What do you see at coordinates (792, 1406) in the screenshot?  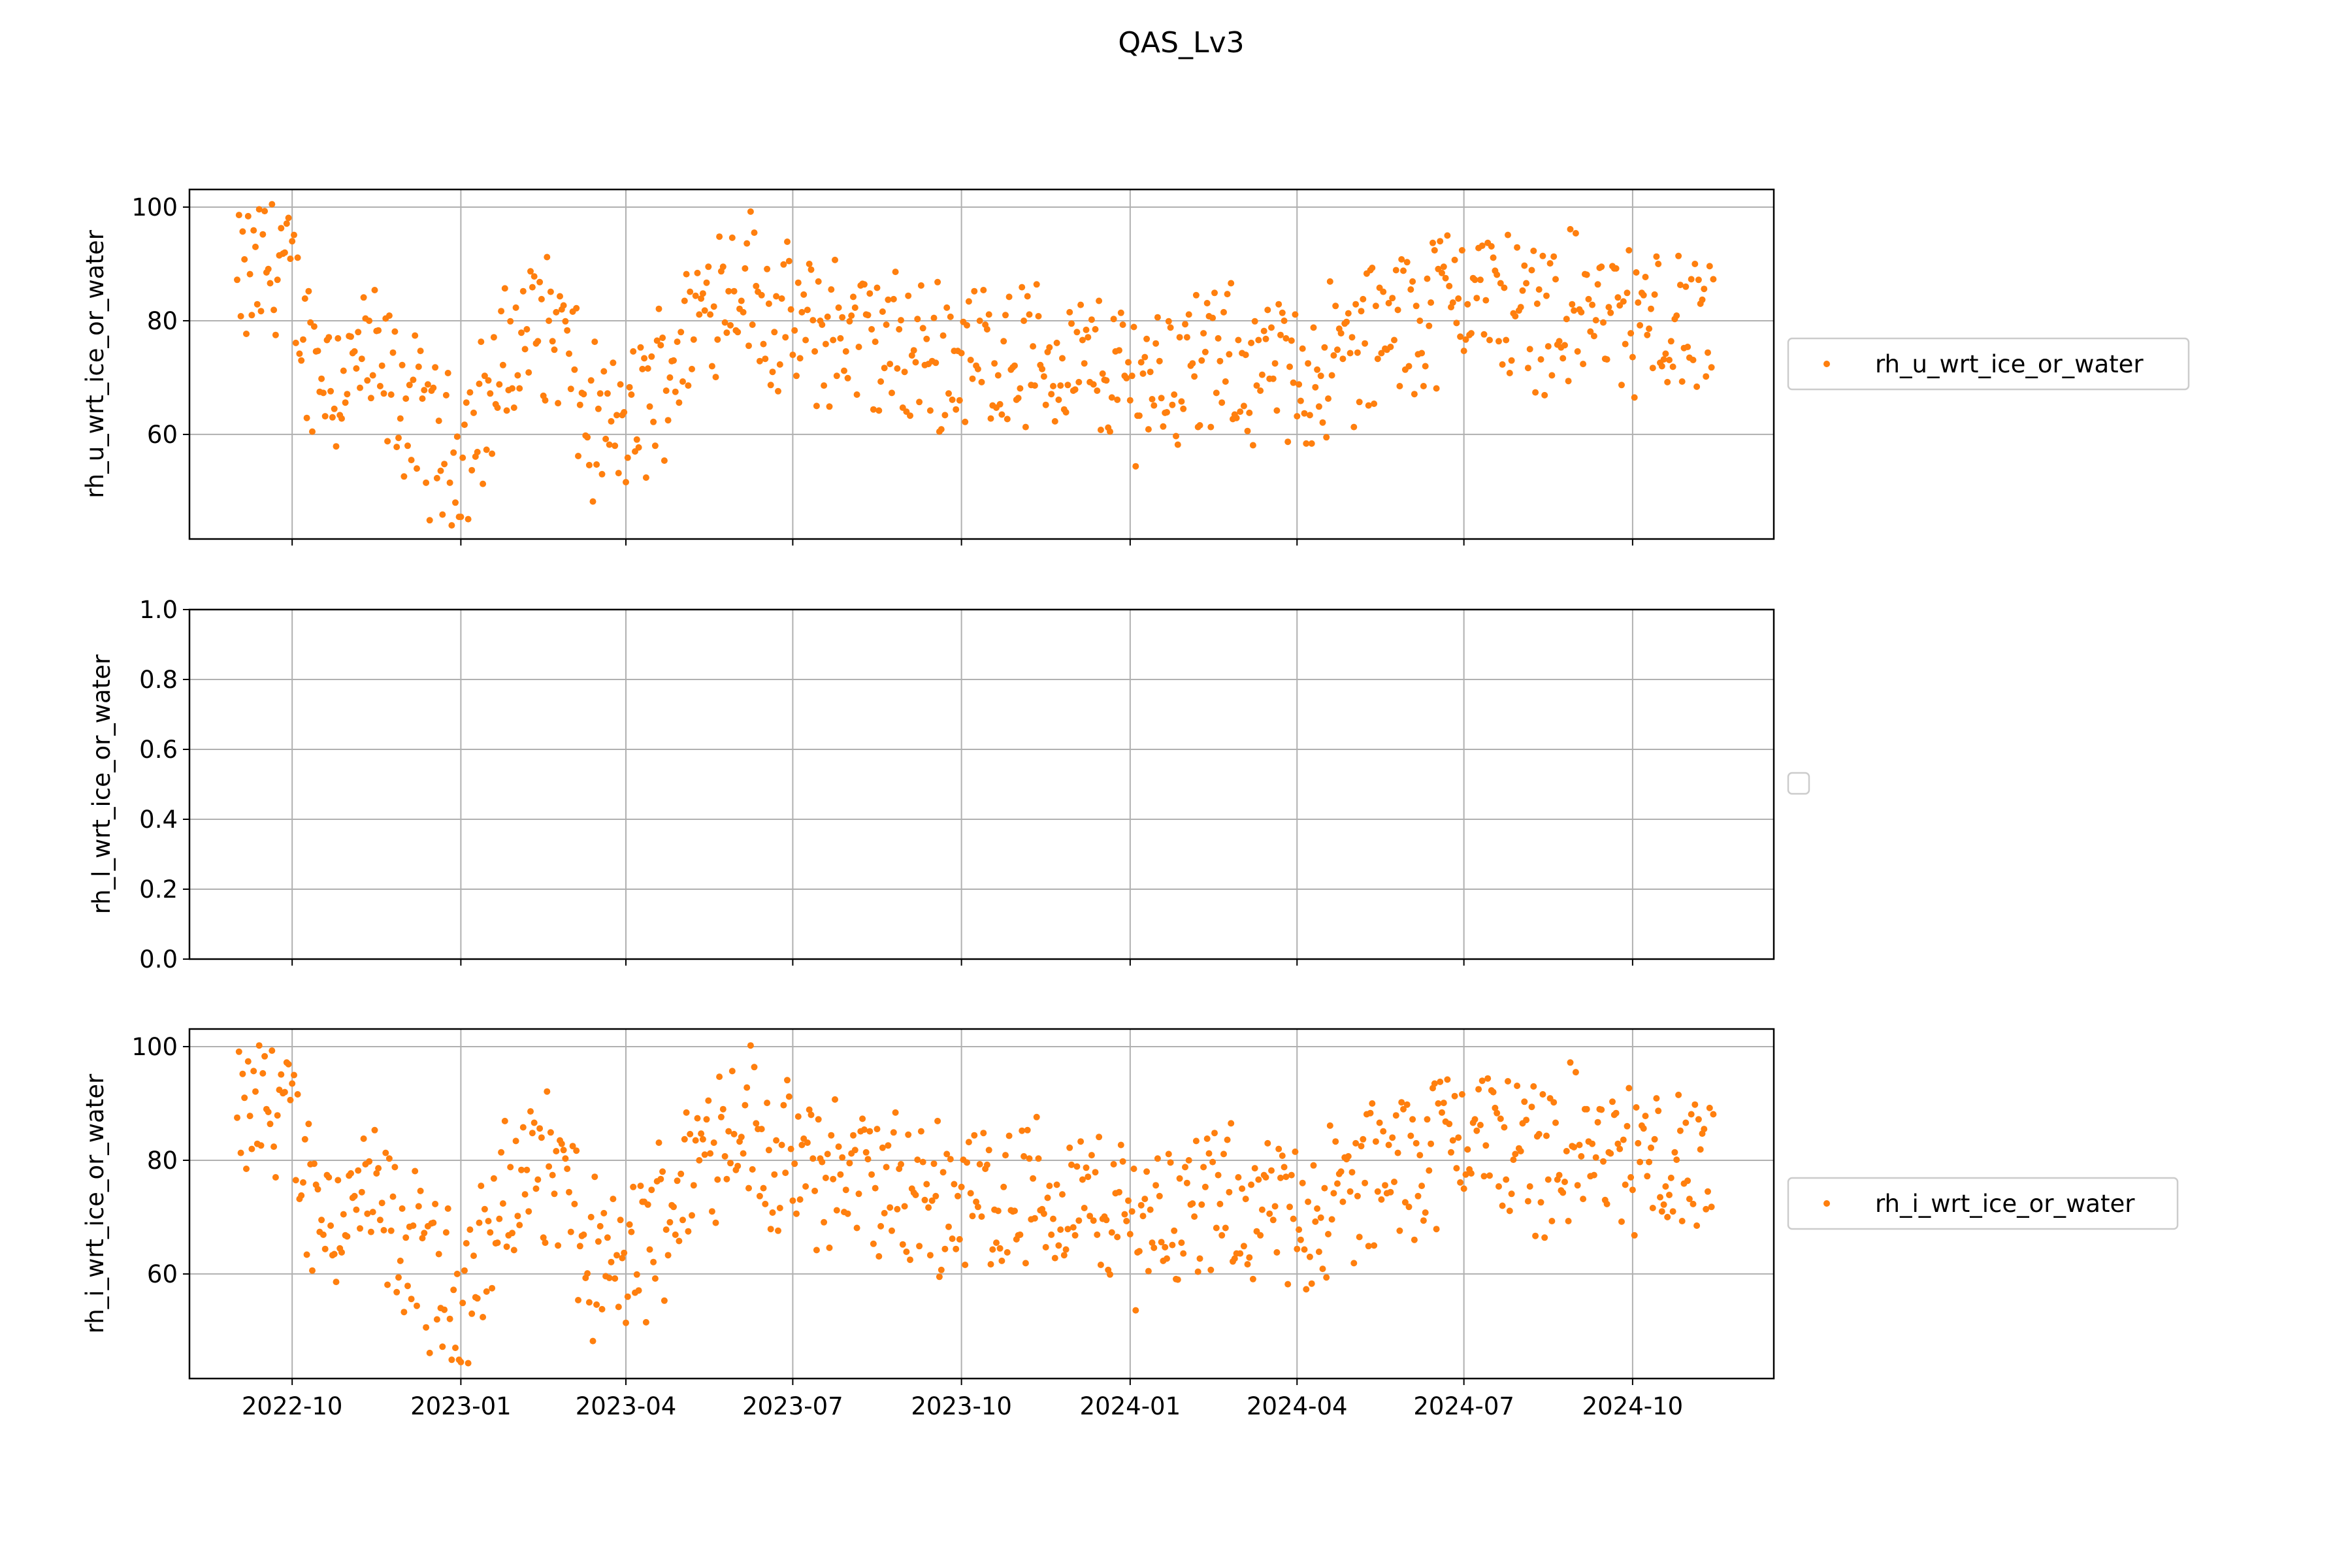 I see `x-tick-label: 2023-07` at bounding box center [792, 1406].